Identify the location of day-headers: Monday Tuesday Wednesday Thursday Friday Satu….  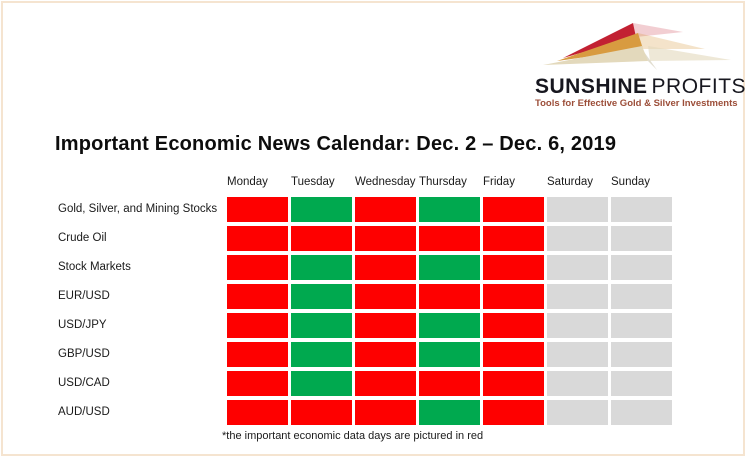
(449, 182).